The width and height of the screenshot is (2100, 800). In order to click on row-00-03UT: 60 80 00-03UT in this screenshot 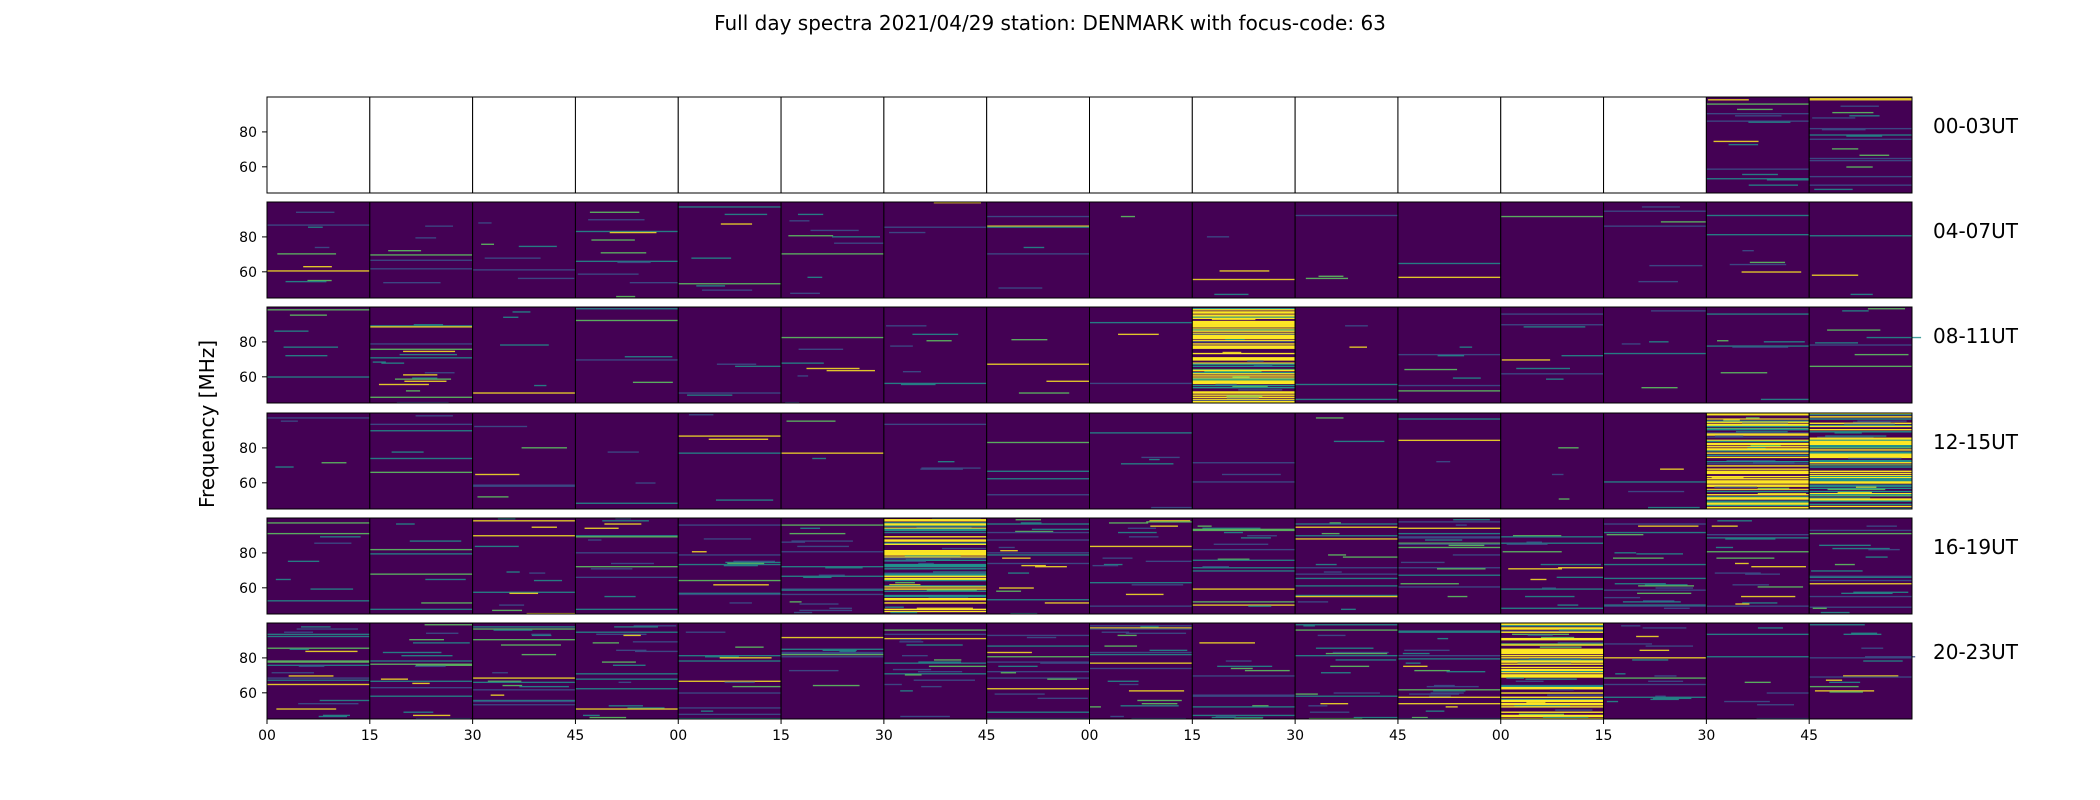, I will do `click(1129, 145)`.